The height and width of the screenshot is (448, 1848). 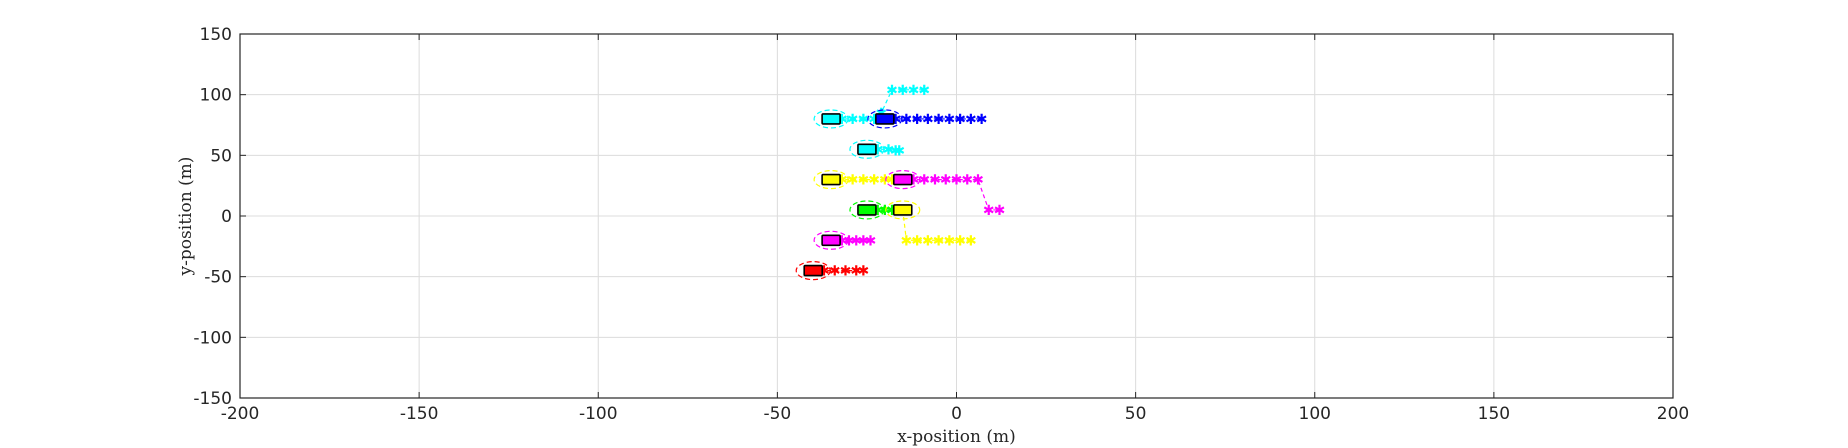 What do you see at coordinates (956, 414) in the screenshot?
I see `x-tick-label: 0` at bounding box center [956, 414].